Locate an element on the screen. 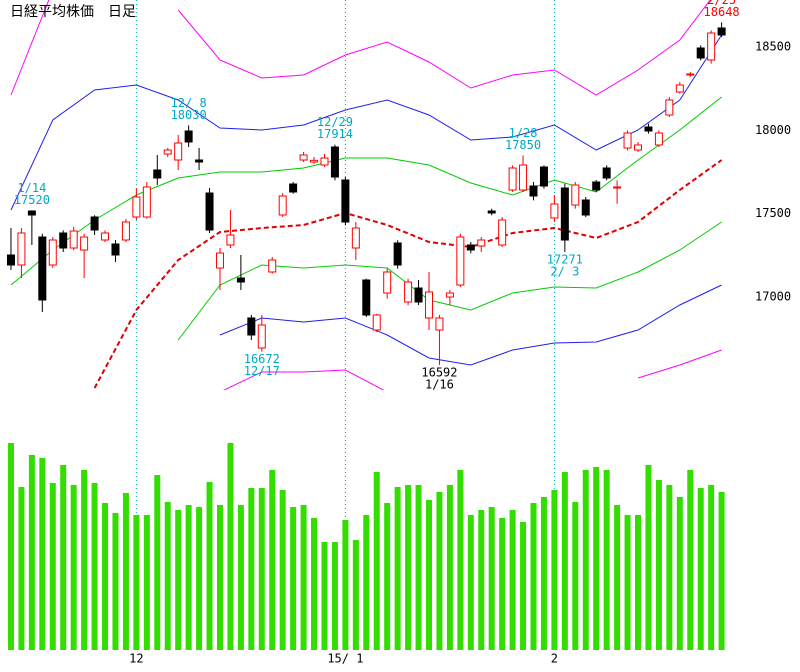 This screenshot has width=800, height=672. x-tick-label: 12 is located at coordinates (136, 659).